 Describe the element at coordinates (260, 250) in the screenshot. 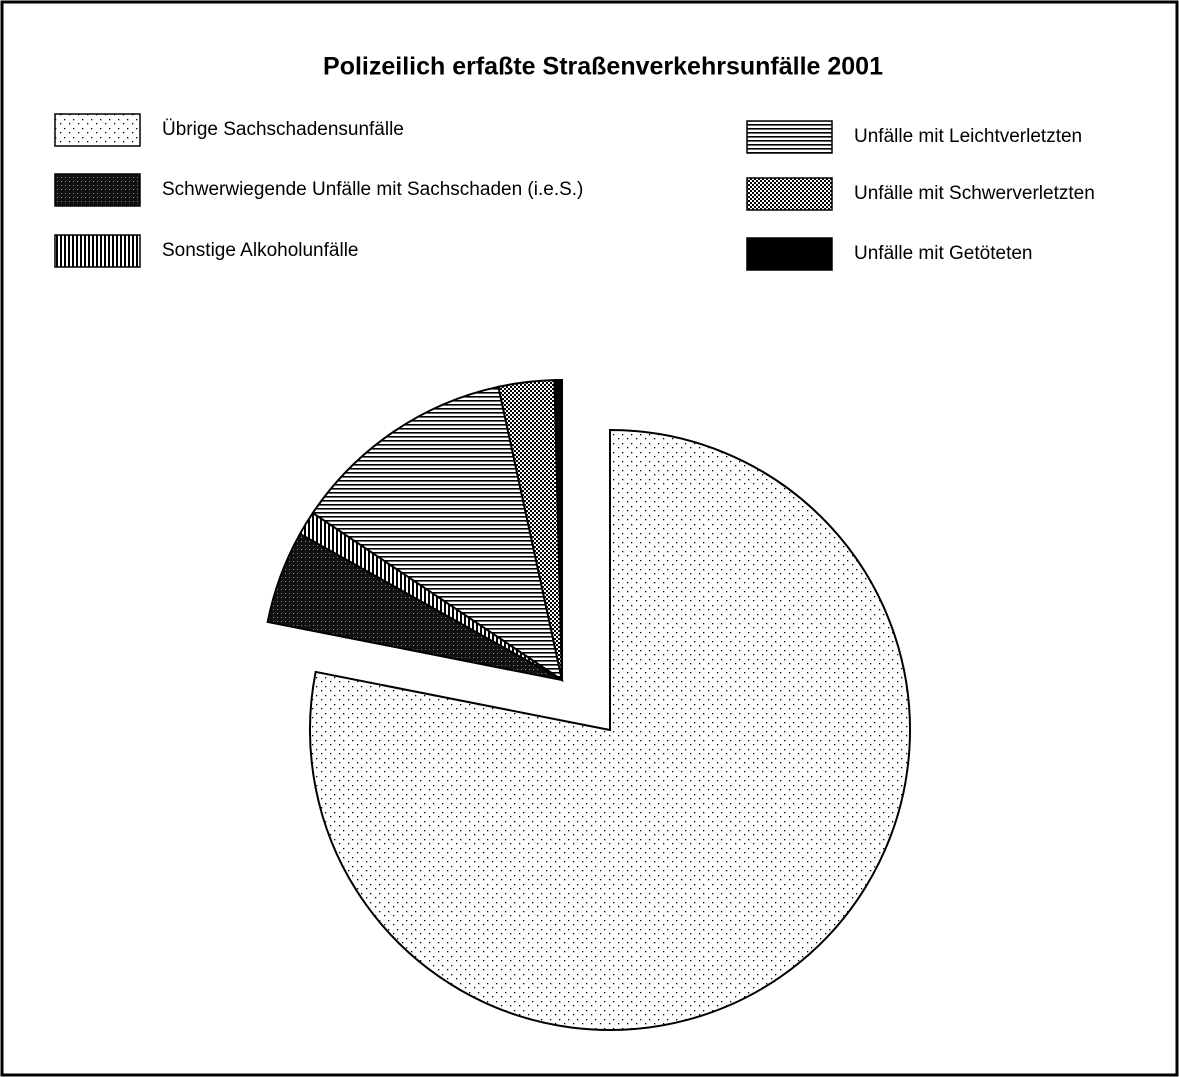

I see `legend-label: Sonstige Alkoholunfälle` at that location.